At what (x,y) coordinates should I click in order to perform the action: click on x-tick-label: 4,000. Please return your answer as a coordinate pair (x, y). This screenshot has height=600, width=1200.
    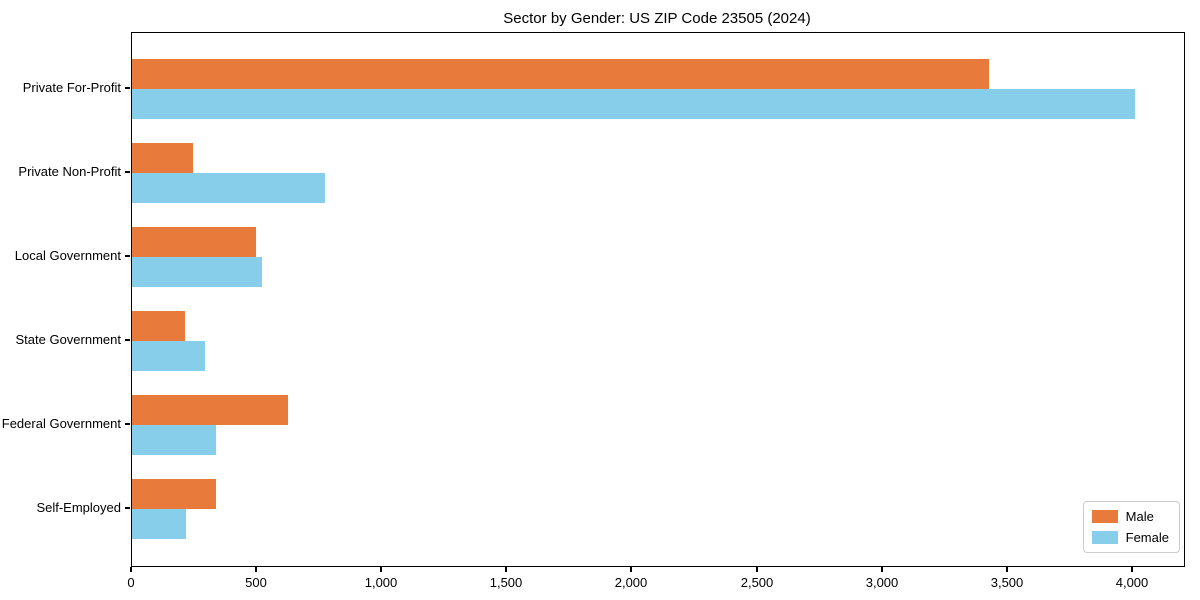
    Looking at the image, I should click on (1132, 582).